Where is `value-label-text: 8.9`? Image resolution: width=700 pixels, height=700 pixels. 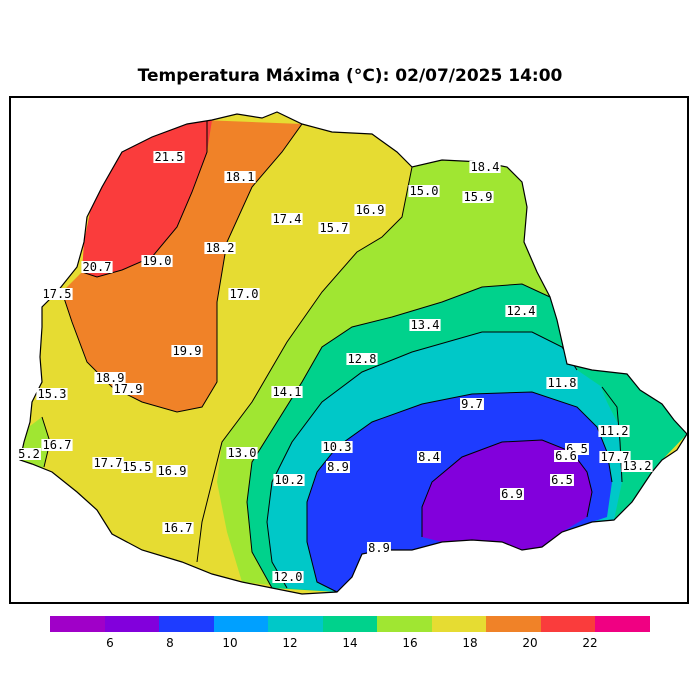 value-label-text: 8.9 is located at coordinates (338, 467).